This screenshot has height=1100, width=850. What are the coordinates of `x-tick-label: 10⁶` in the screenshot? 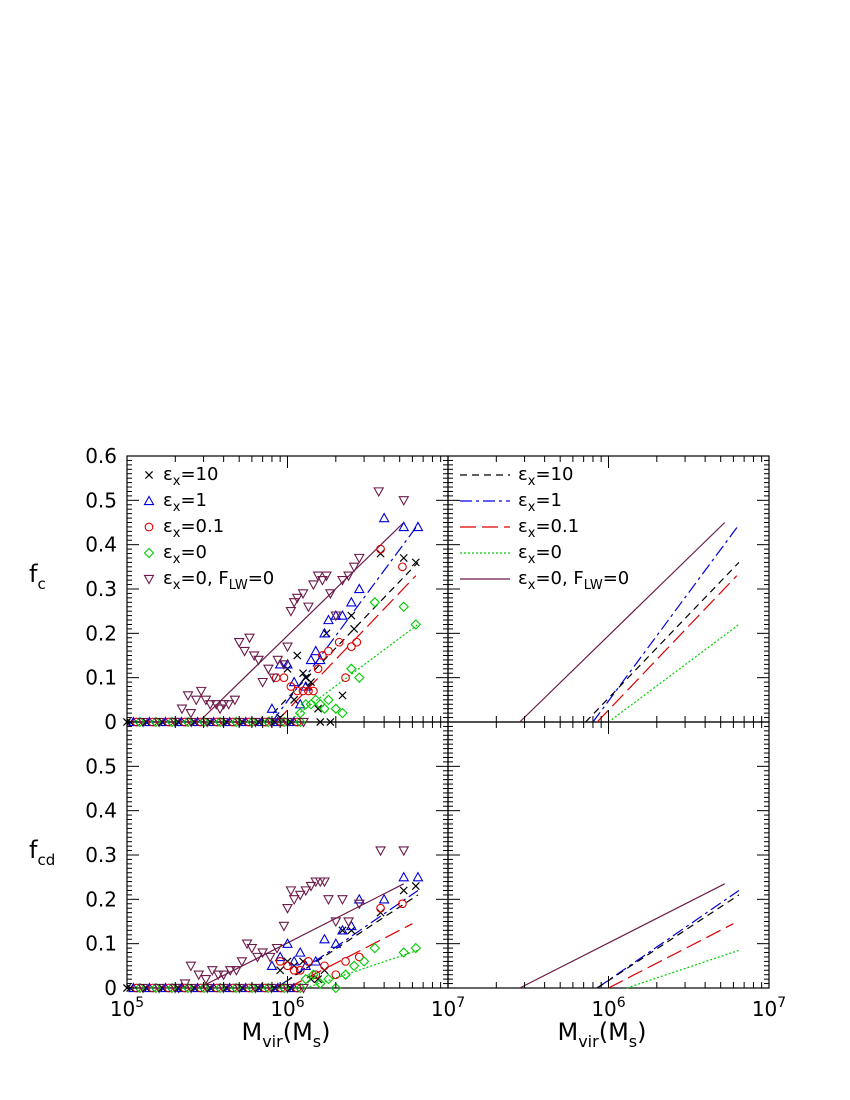 It's located at (608, 1008).